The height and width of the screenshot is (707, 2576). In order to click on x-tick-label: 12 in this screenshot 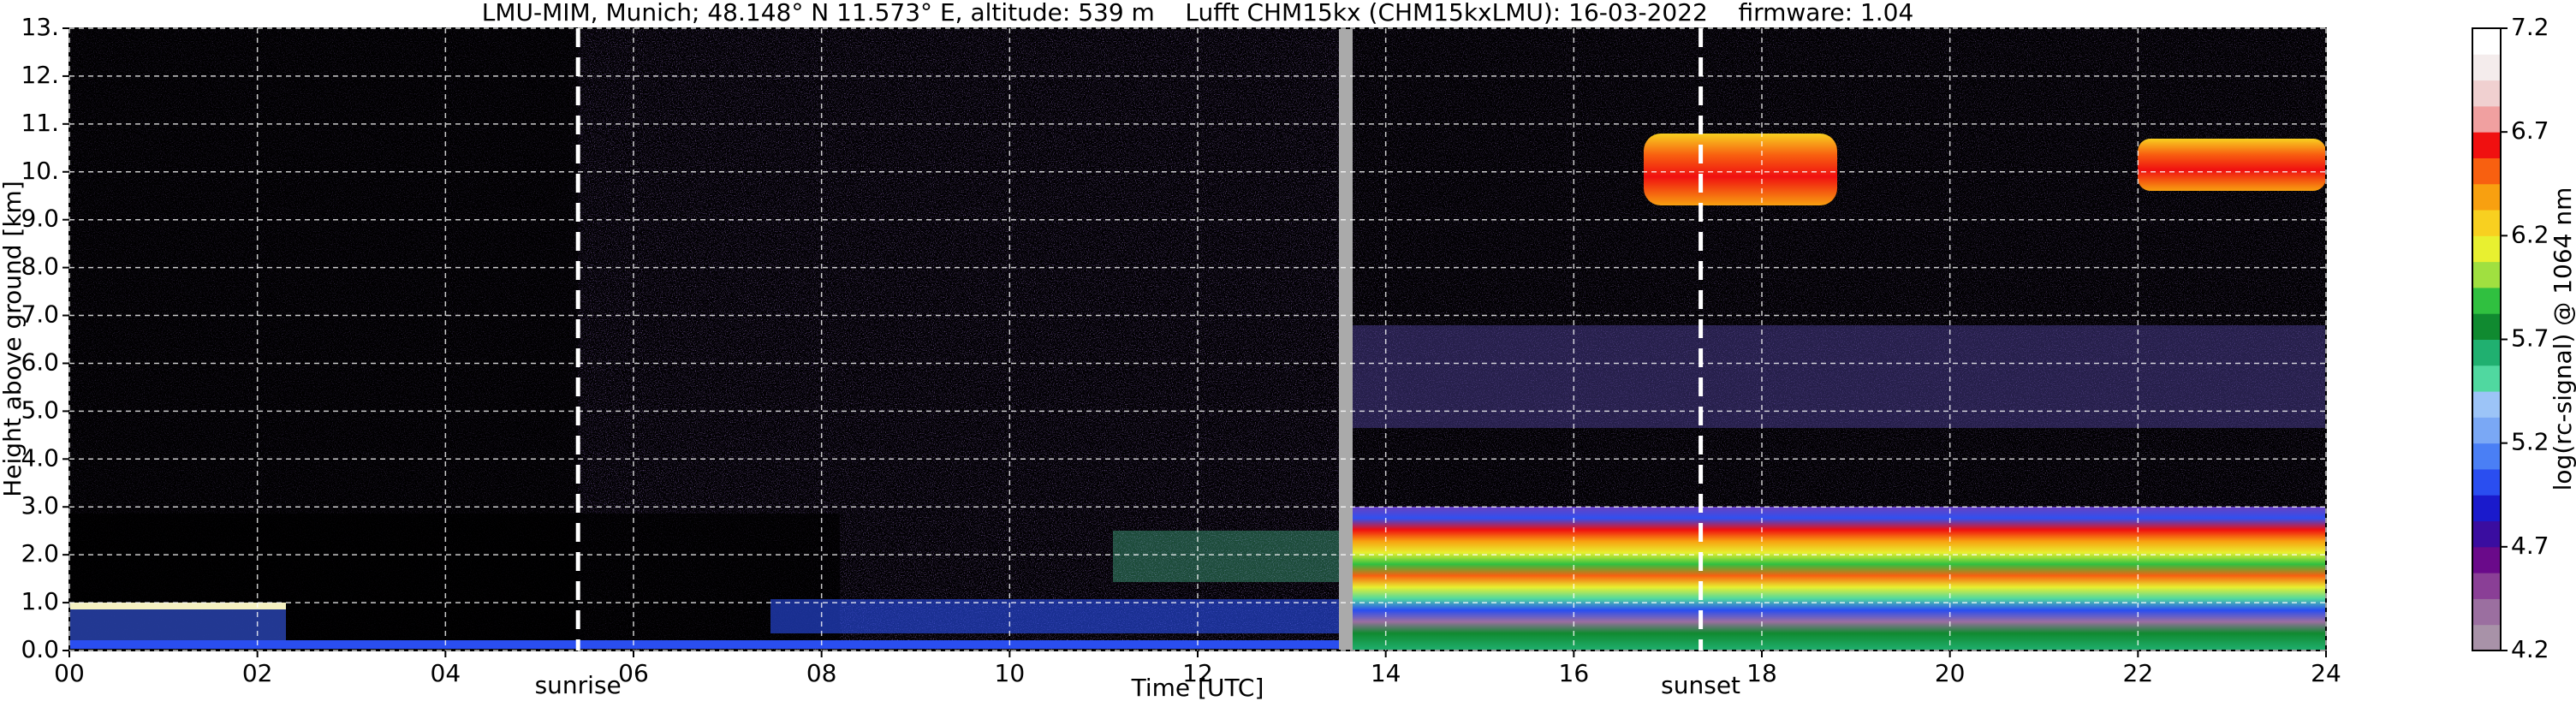, I will do `click(1197, 673)`.